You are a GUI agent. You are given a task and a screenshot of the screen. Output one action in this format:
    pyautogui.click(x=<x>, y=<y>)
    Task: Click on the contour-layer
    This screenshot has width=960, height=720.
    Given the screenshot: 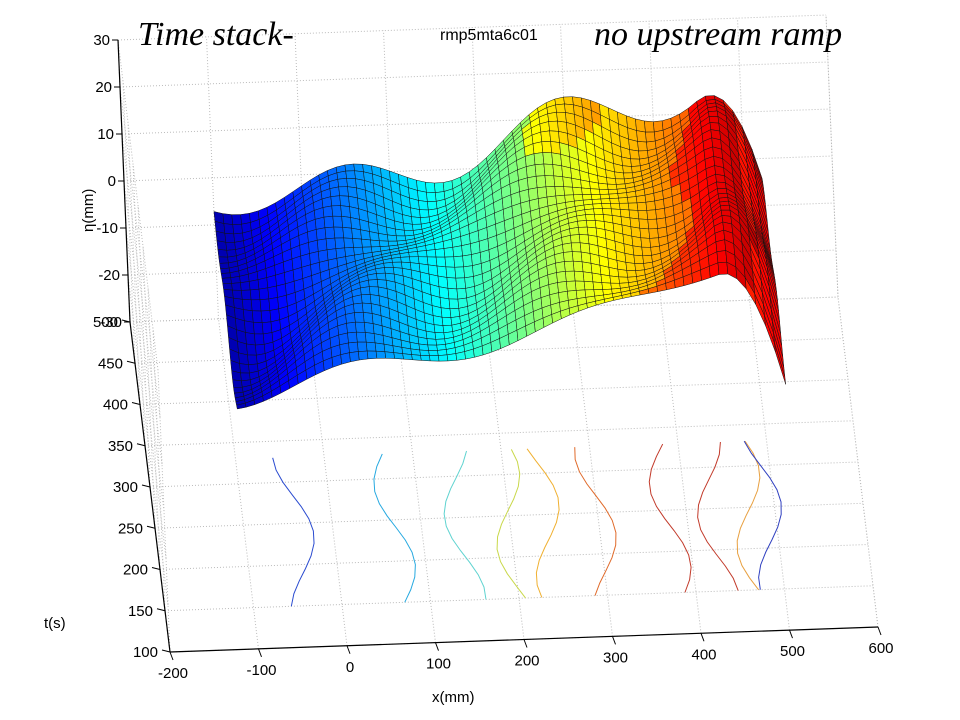 What is the action you would take?
    pyautogui.click(x=527, y=523)
    